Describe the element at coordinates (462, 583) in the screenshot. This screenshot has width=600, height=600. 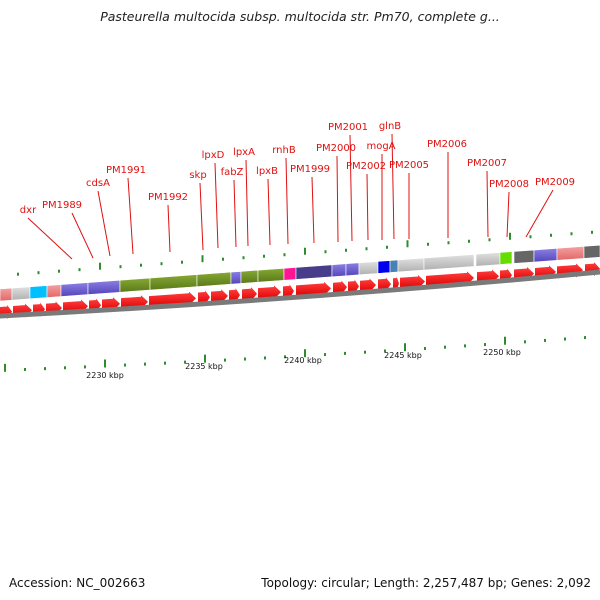
I see `length-value: 2,257,487 bp` at that location.